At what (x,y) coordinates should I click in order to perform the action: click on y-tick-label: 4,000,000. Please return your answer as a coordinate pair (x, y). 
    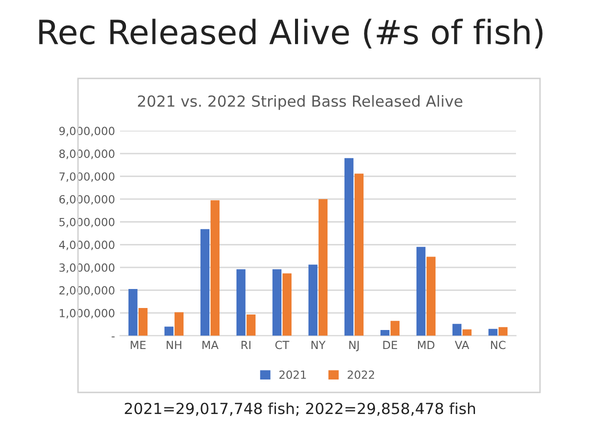
    Looking at the image, I should click on (86, 245).